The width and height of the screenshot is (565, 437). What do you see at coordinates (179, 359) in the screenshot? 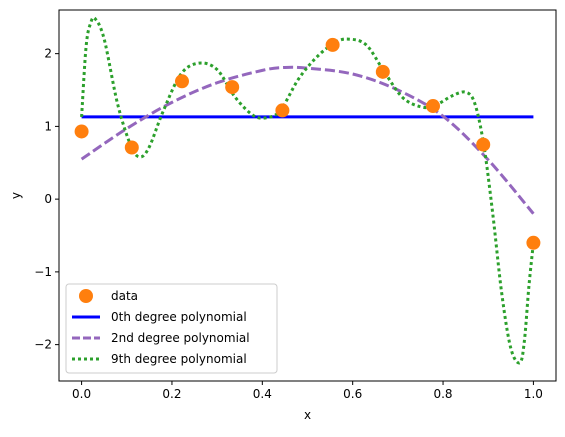
I see `legend-label: 9th degree polynomial` at bounding box center [179, 359].